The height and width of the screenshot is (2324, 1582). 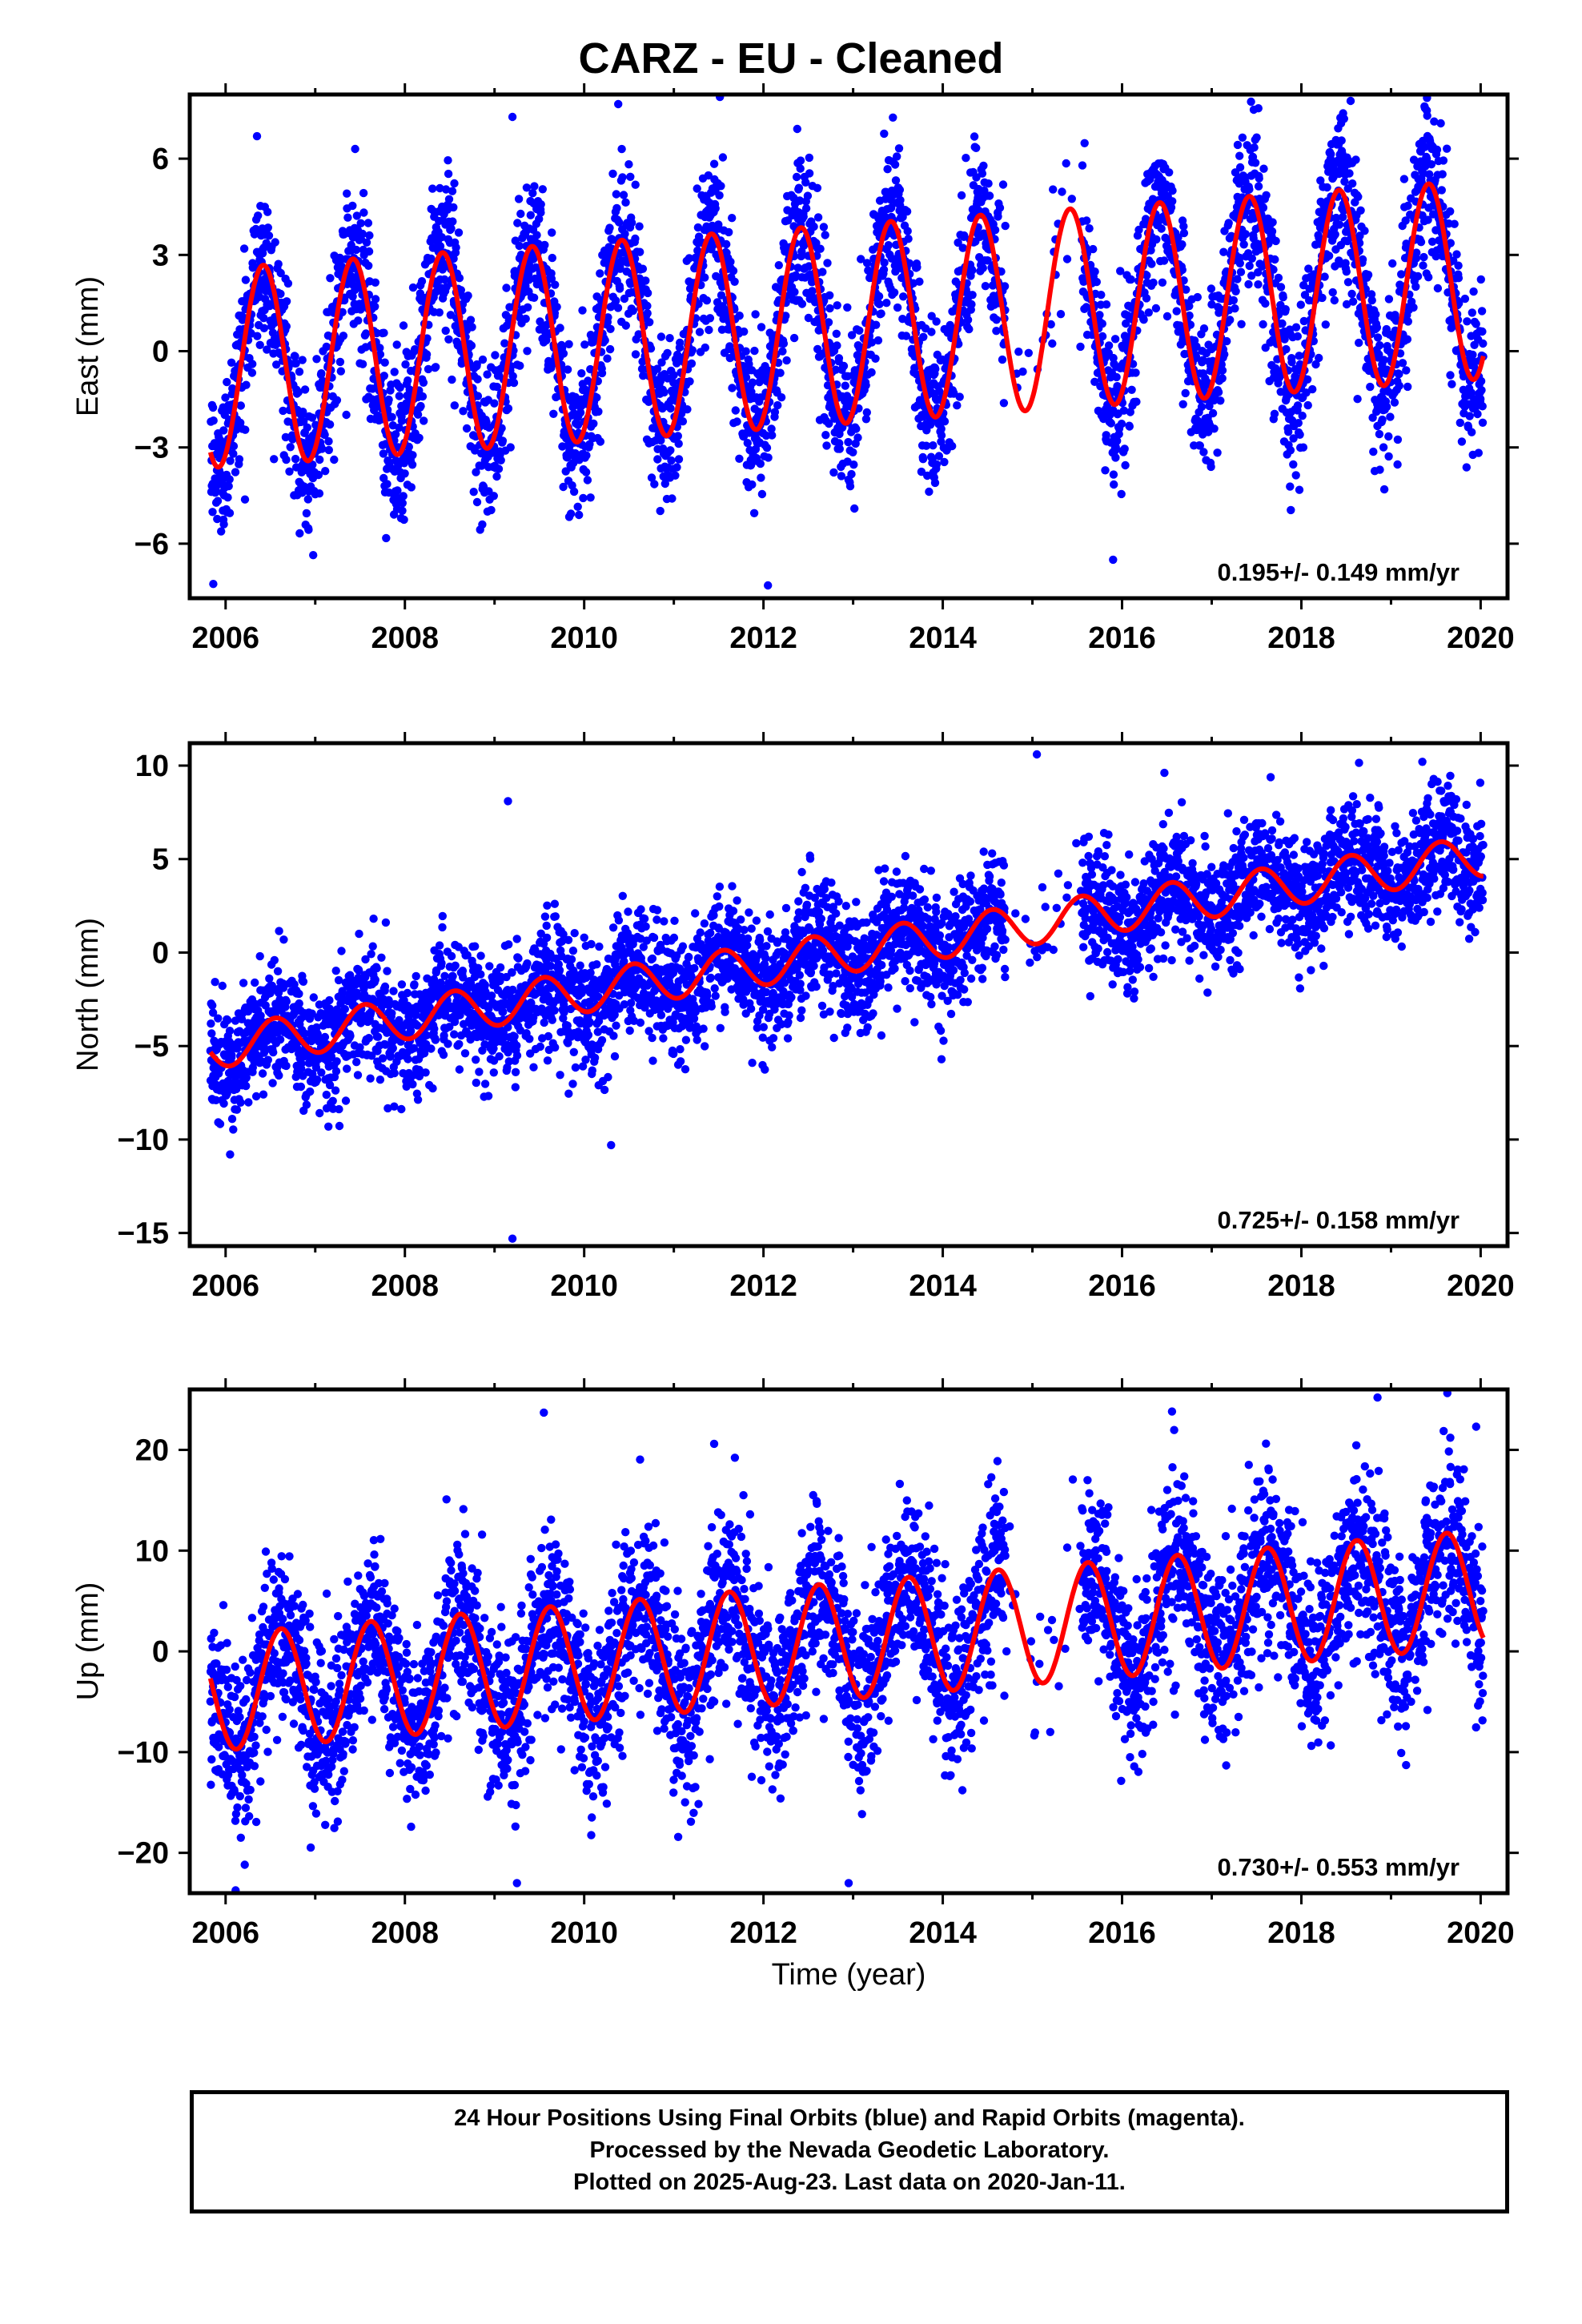 What do you see at coordinates (763, 638) in the screenshot?
I see `x-tick-label: 2012` at bounding box center [763, 638].